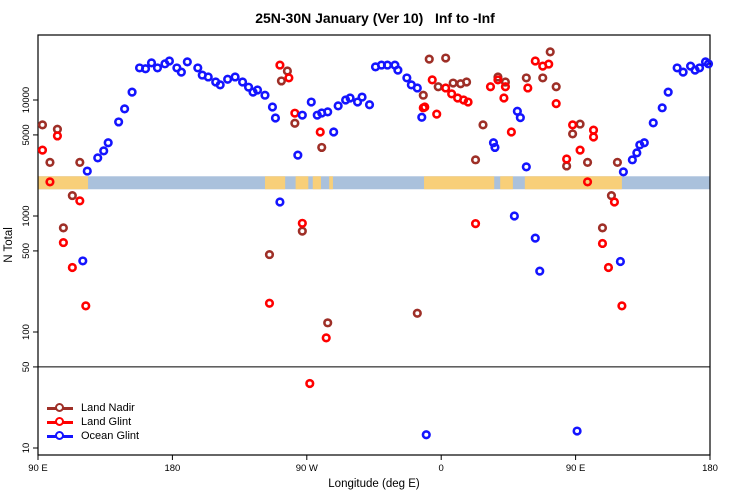  I want to click on y-tick-label: 10000, so click(26, 100).